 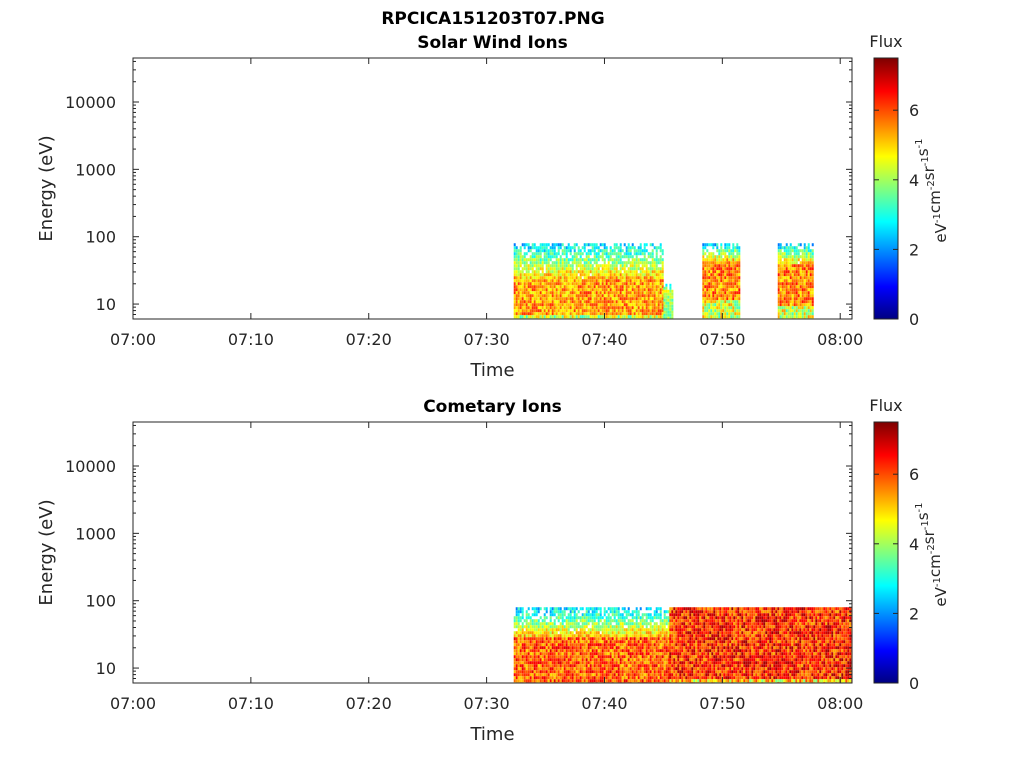 I want to click on y-tick-label: 1000, so click(x=95, y=169).